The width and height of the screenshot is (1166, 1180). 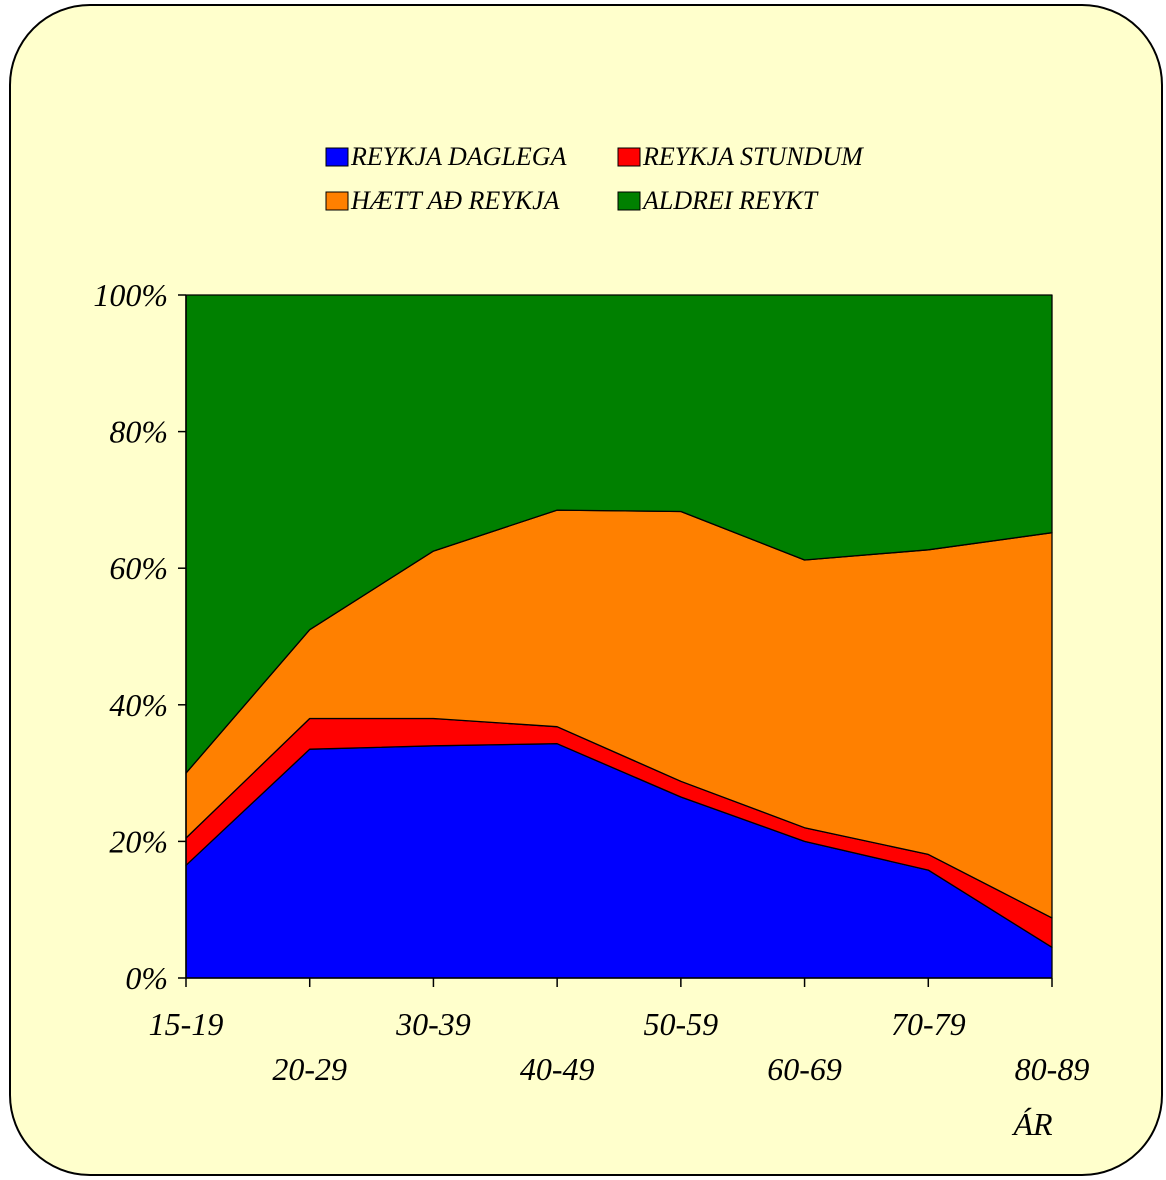 What do you see at coordinates (309, 1069) in the screenshot?
I see `x-tick-label: 20-29` at bounding box center [309, 1069].